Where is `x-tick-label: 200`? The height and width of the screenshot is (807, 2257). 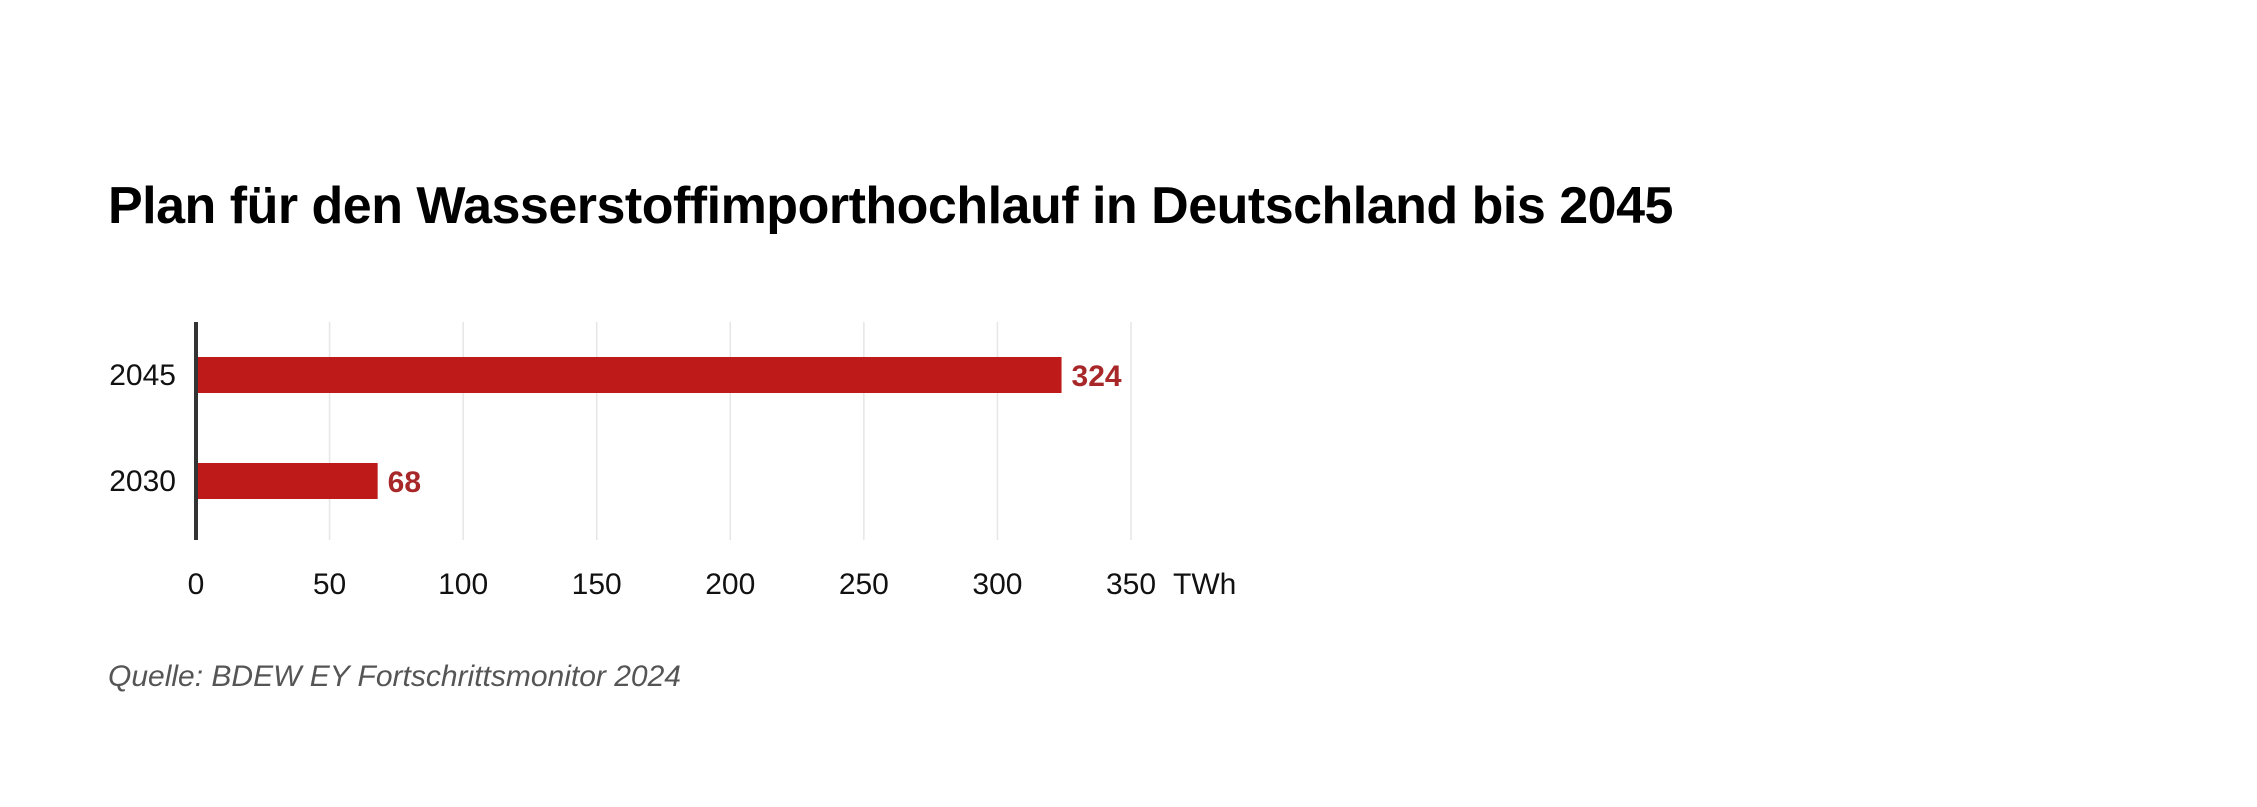 x-tick-label: 200 is located at coordinates (730, 584).